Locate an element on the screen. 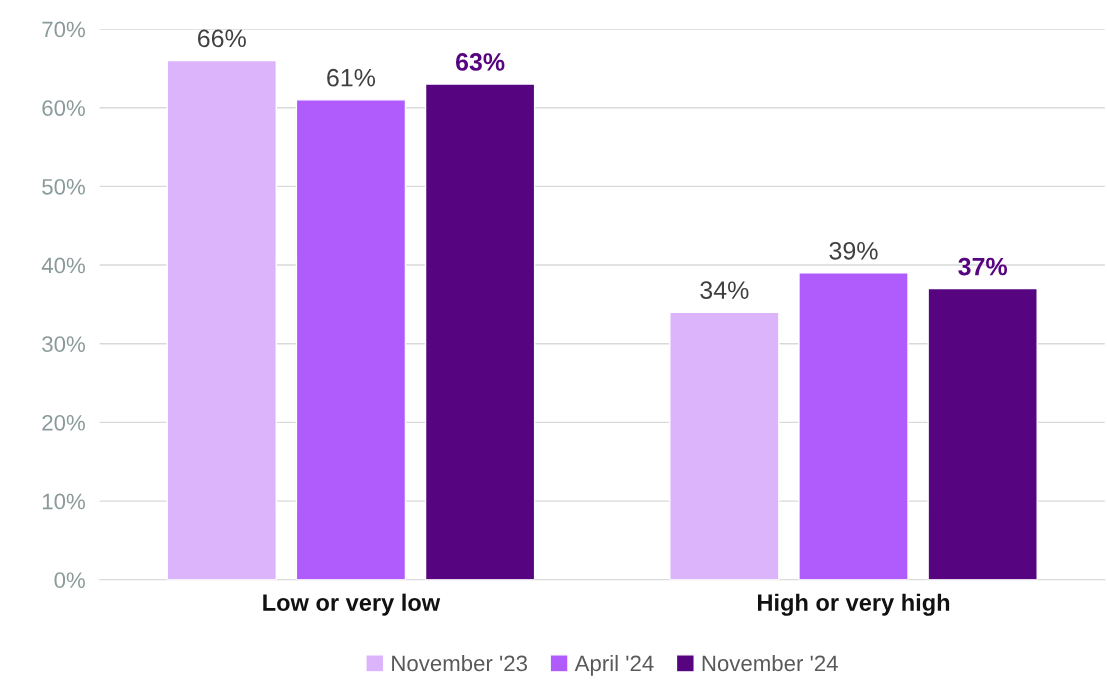  data-label: 34% is located at coordinates (724, 290).